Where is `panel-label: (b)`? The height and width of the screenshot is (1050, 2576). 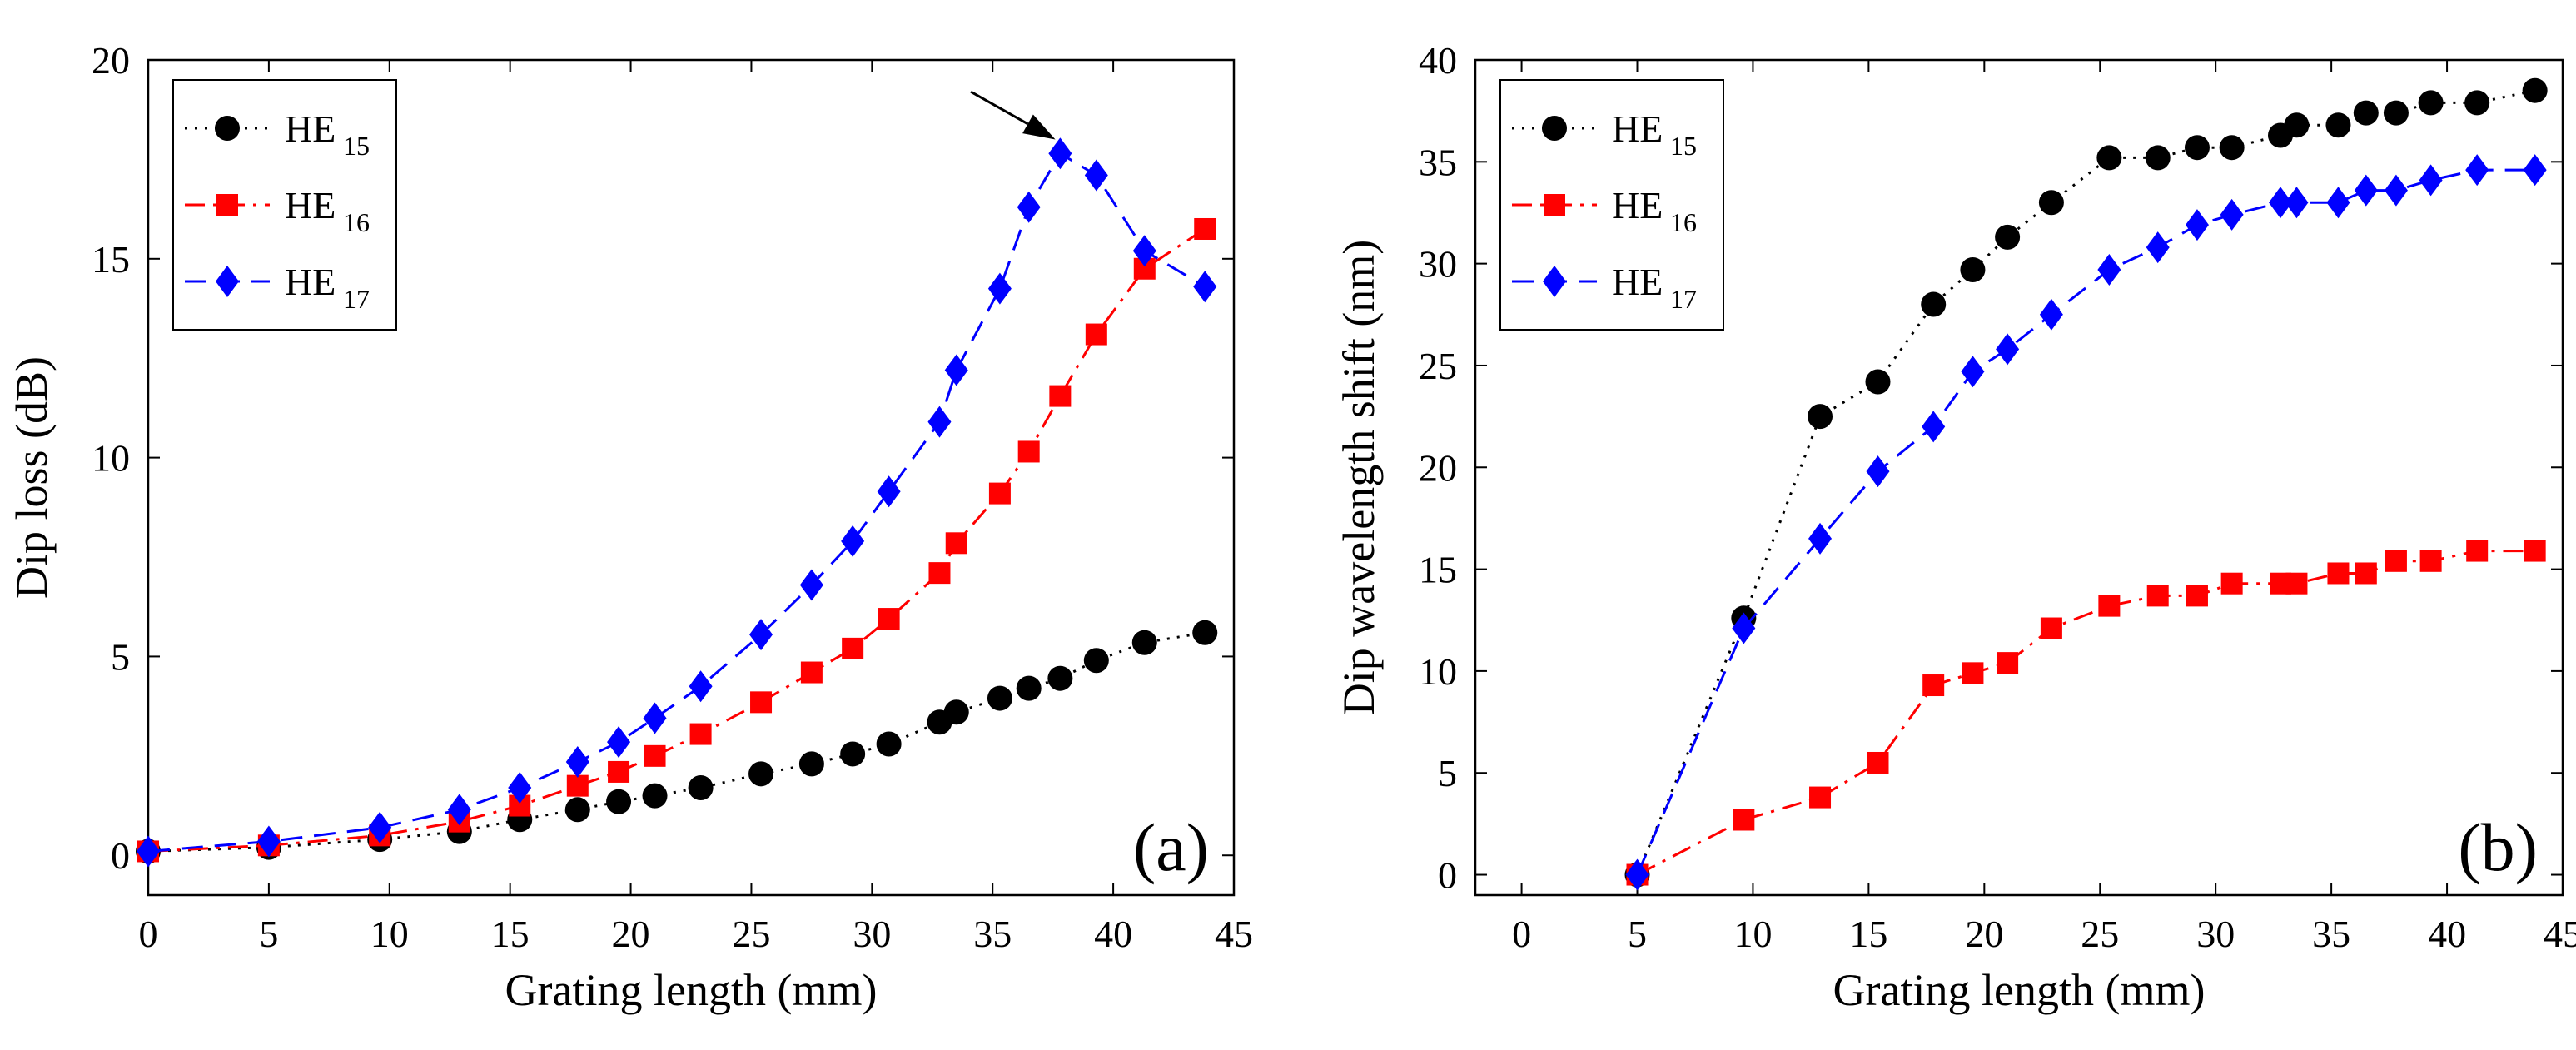
panel-label: (b) is located at coordinates (2498, 847).